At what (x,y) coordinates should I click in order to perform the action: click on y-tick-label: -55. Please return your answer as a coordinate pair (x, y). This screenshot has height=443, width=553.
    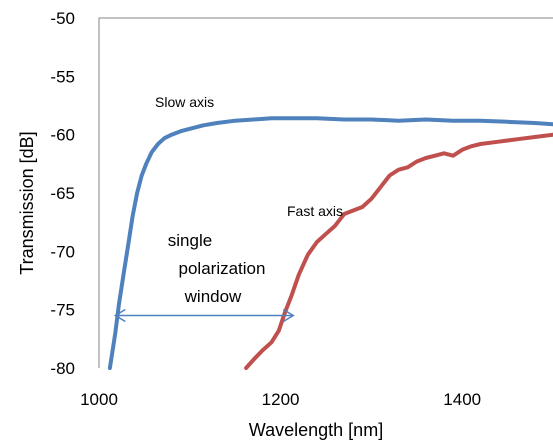
    Looking at the image, I should click on (62, 76).